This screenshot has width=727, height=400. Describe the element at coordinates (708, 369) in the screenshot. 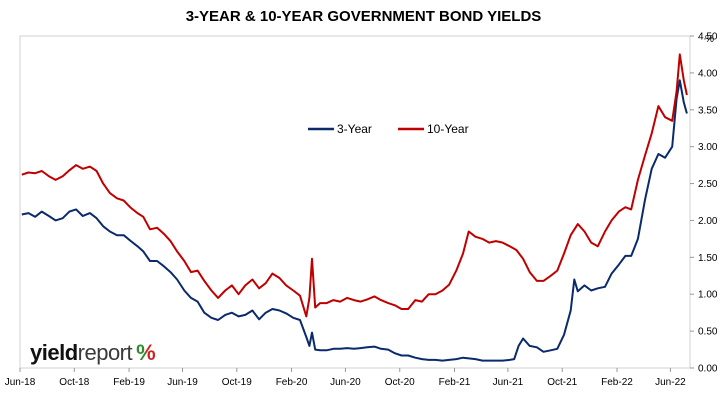

I see `y-tick-label: 0.00` at that location.